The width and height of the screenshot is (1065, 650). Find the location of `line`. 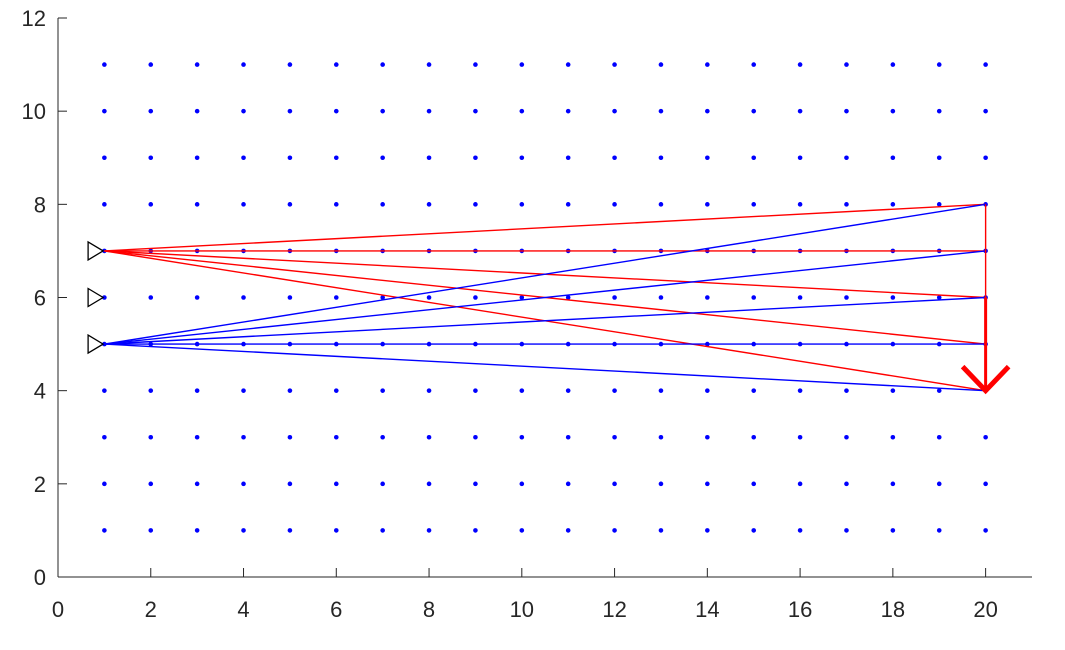

line is located at coordinates (545, 227).